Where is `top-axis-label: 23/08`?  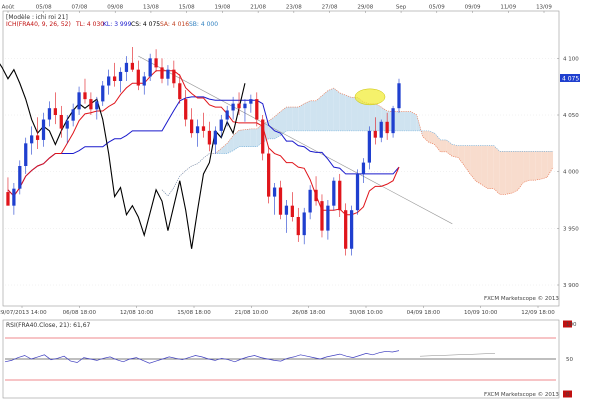 top-axis-label: 23/08 is located at coordinates (294, 8).